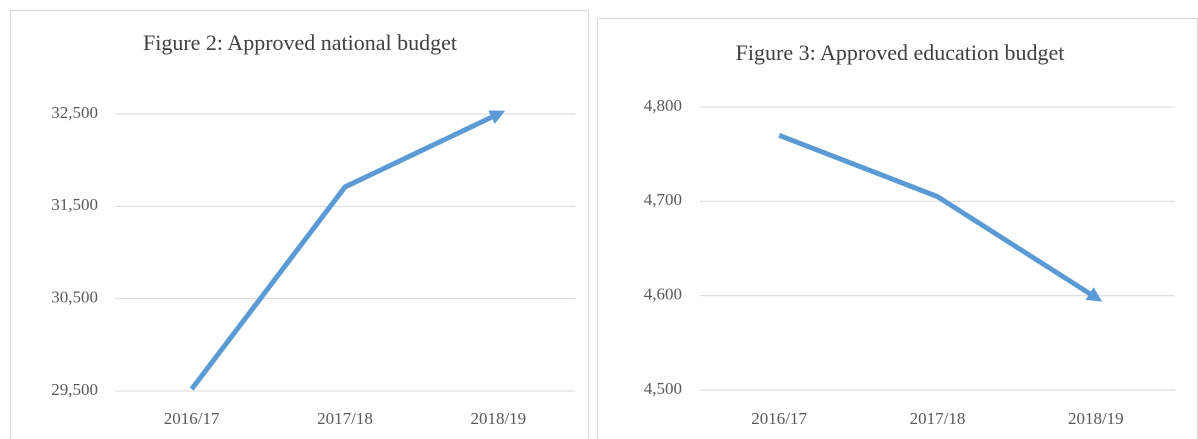 This screenshot has height=439, width=1198. Describe the element at coordinates (74, 297) in the screenshot. I see `y-tick-label: 30,500` at that location.